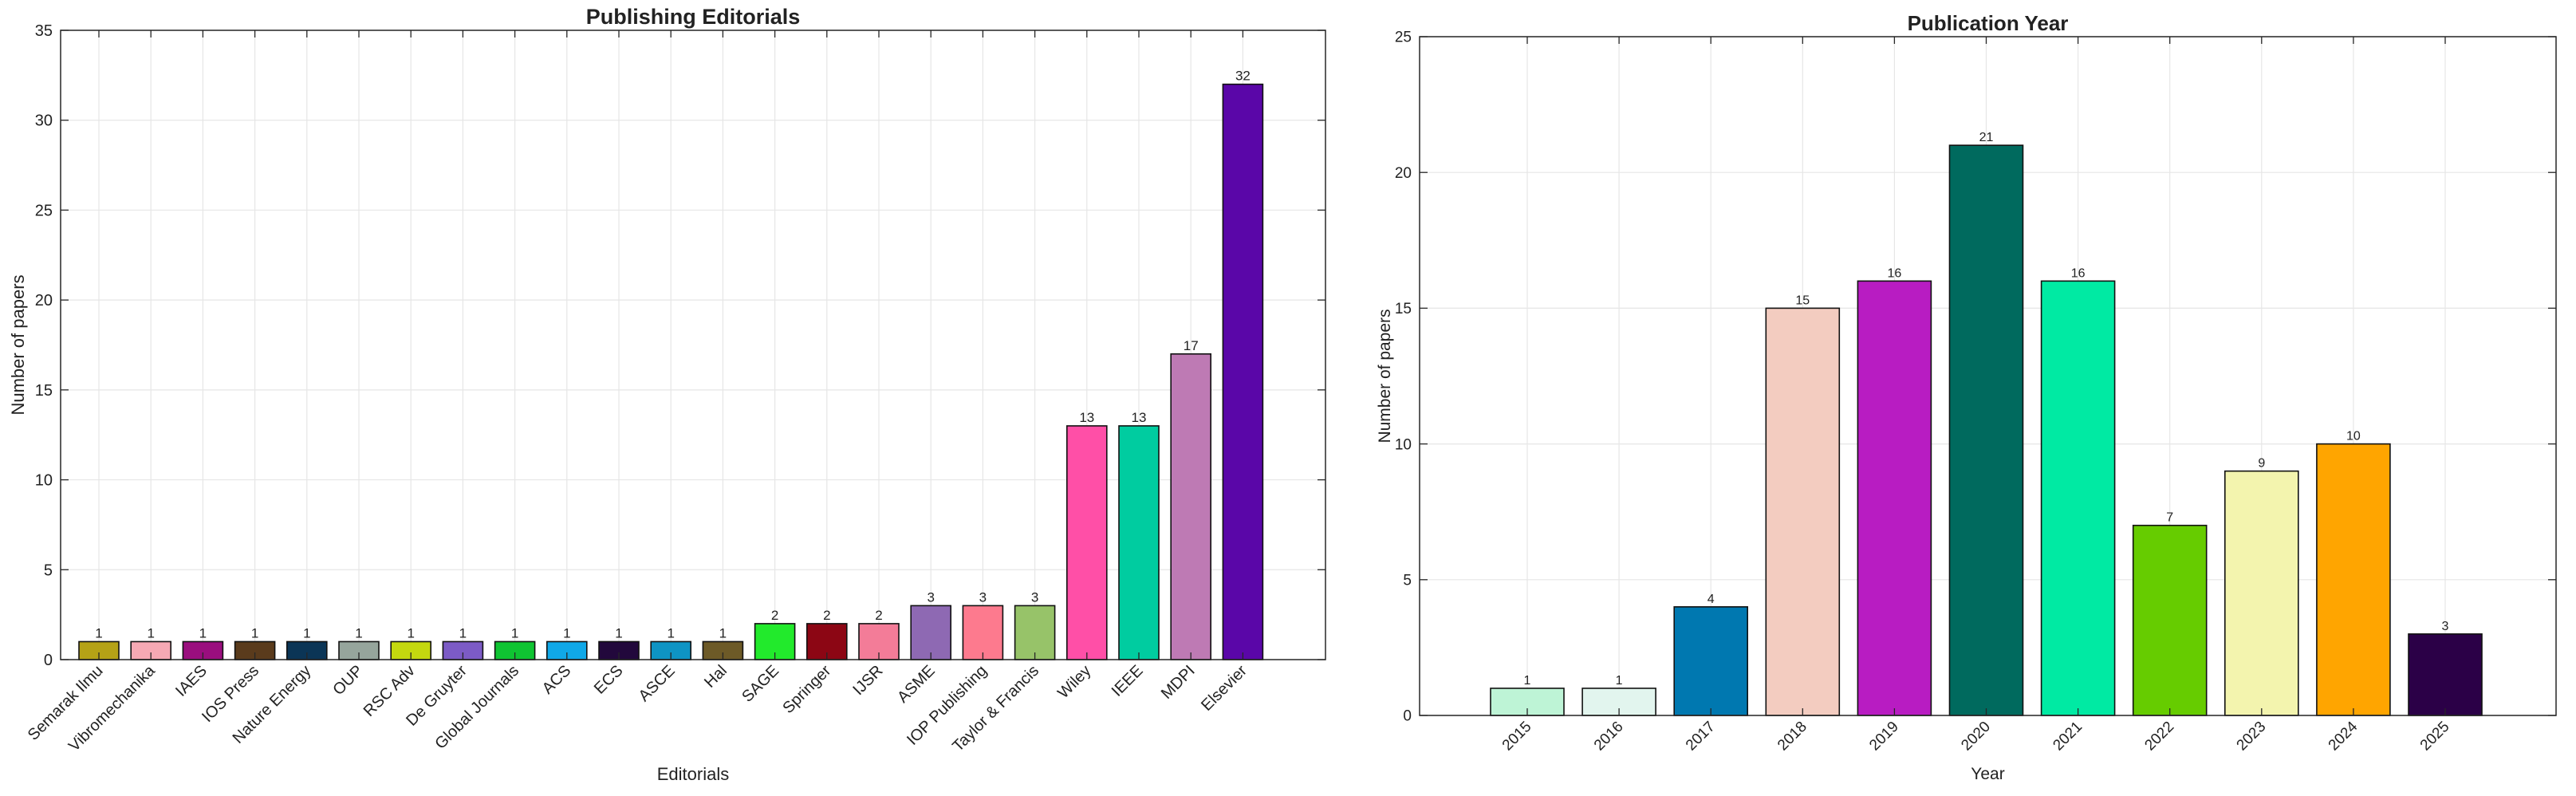 This screenshot has height=796, width=2576. What do you see at coordinates (1988, 23) in the screenshot?
I see `chart-title: Publication Year` at bounding box center [1988, 23].